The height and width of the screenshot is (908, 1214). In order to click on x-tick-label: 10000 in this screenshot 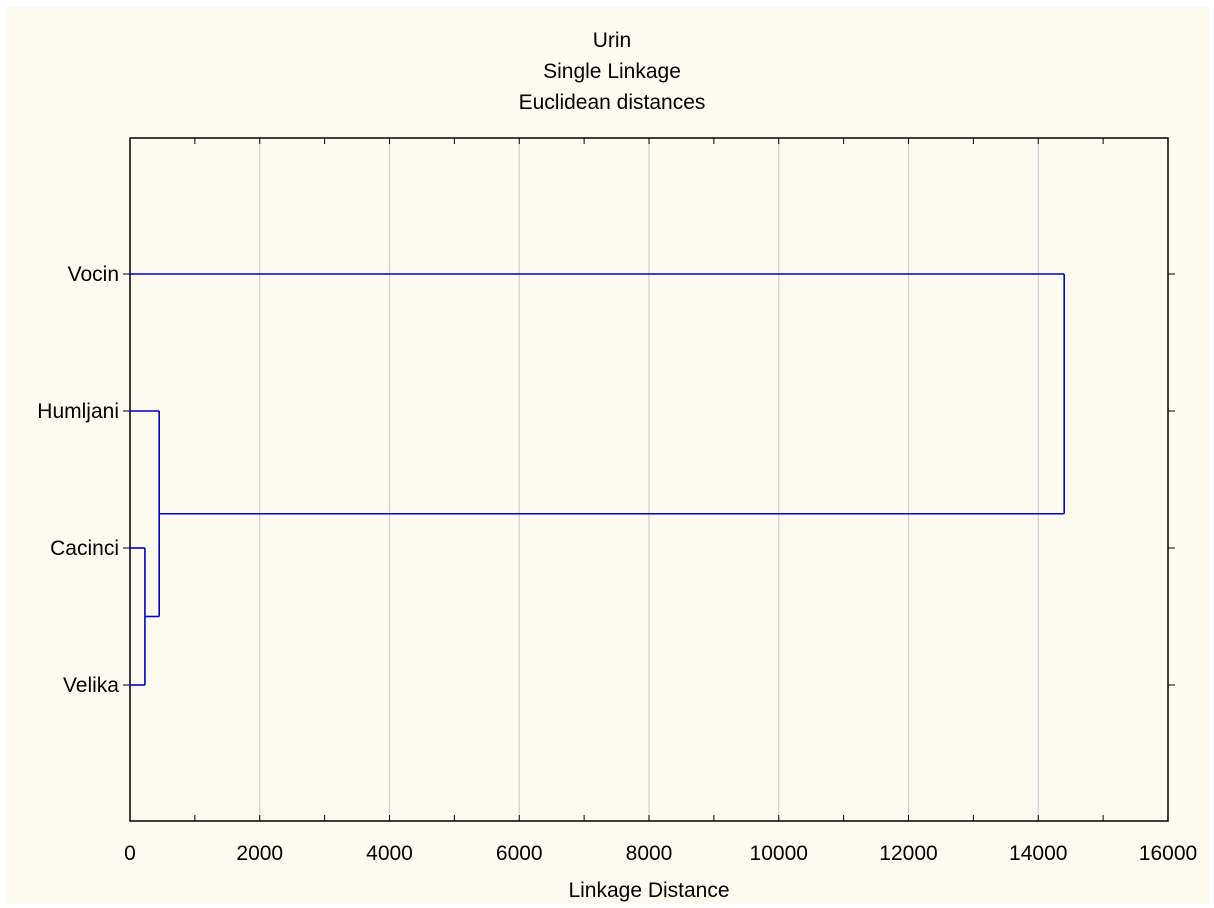, I will do `click(779, 853)`.